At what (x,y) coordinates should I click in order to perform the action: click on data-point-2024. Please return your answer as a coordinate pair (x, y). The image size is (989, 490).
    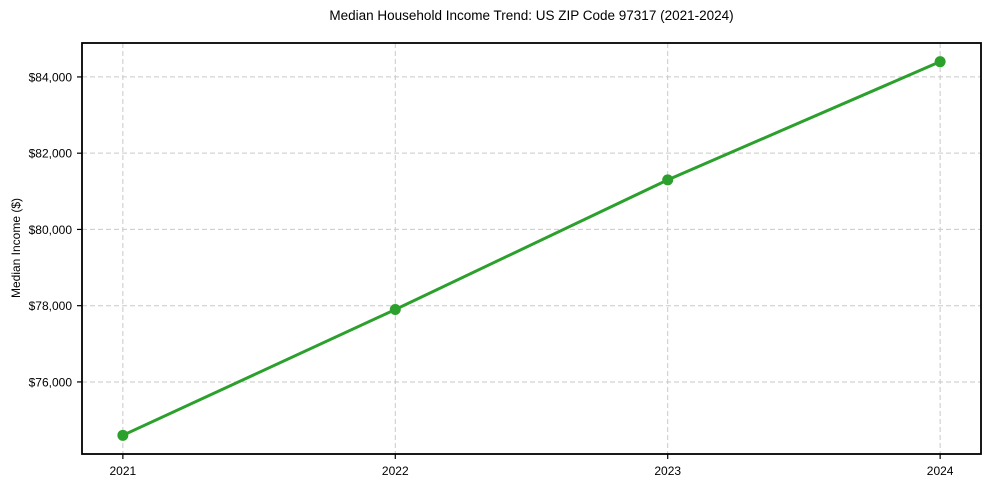
    Looking at the image, I should click on (940, 62).